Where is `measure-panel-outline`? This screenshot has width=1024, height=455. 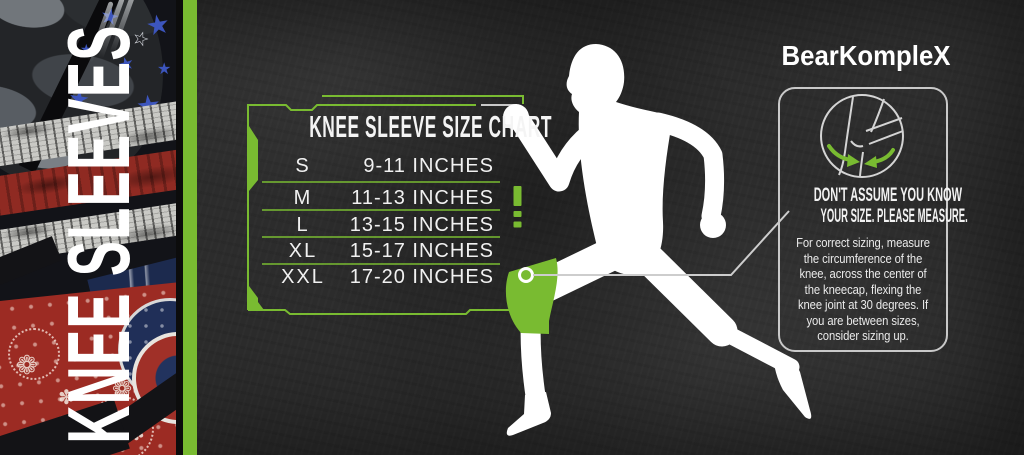 measure-panel-outline is located at coordinates (863, 219).